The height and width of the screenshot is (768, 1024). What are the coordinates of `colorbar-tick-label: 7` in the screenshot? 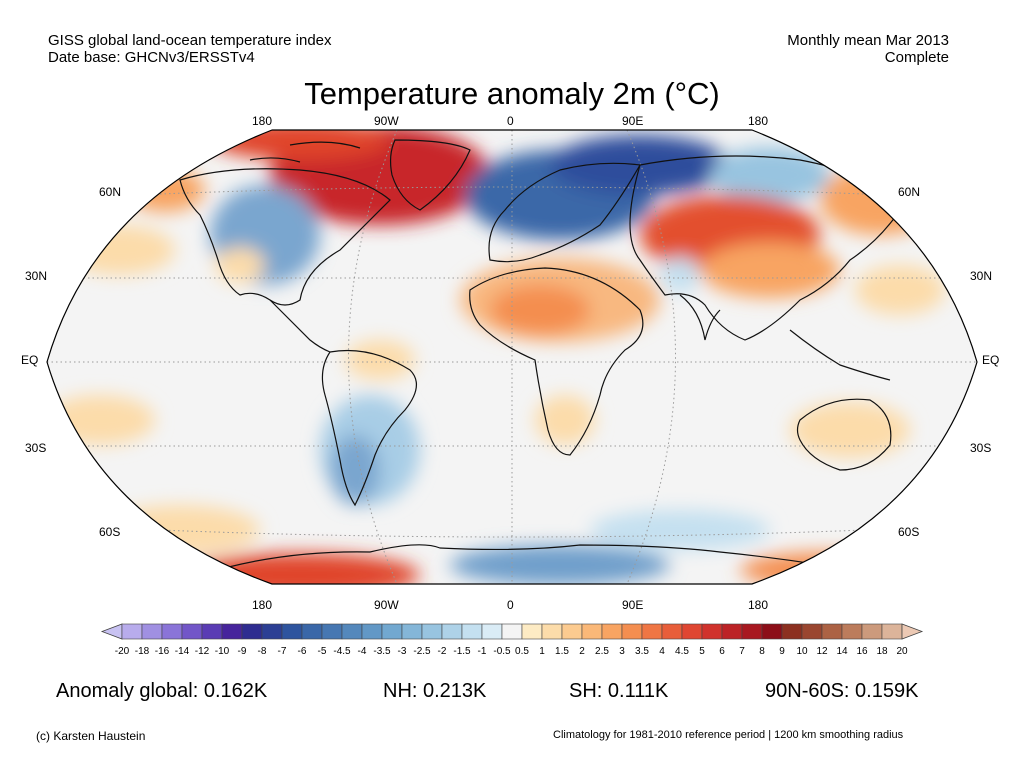 It's located at (742, 651).